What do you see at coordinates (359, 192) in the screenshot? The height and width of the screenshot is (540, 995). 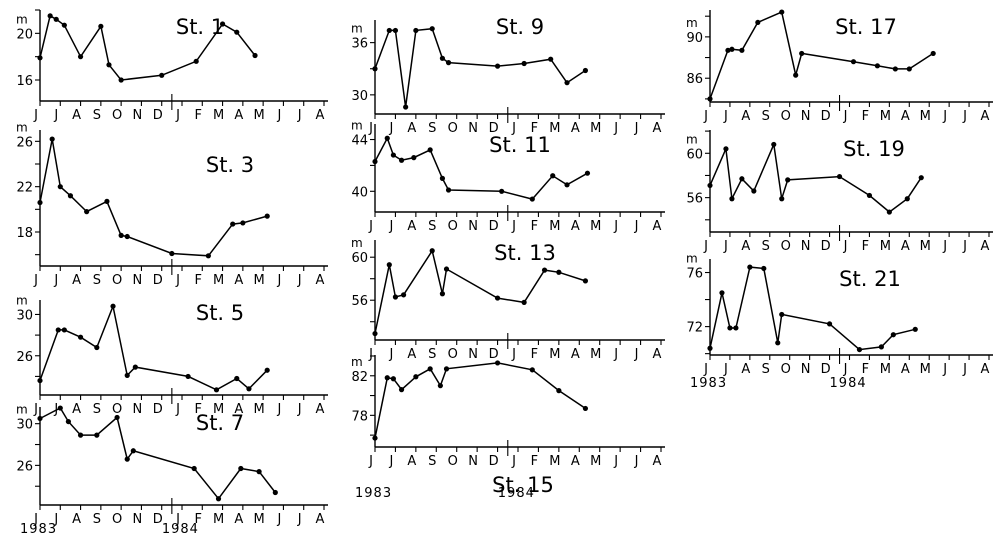 I see `y-tick-label: 40` at bounding box center [359, 192].